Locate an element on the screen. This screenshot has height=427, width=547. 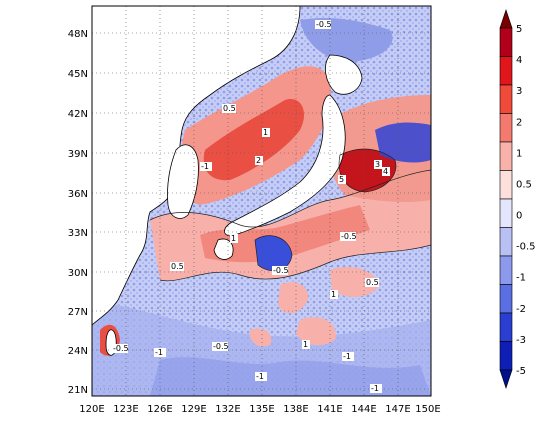
colorbar-tick-label: -3 is located at coordinates (521, 340).